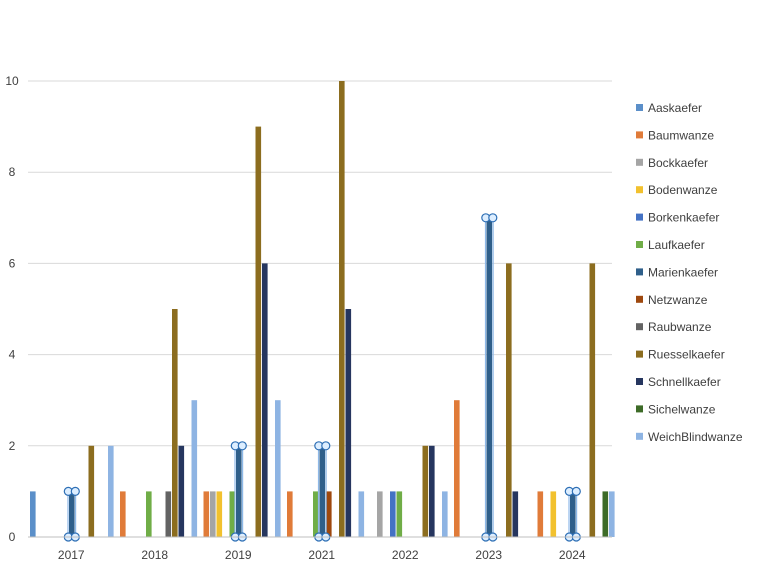 The width and height of the screenshot is (768, 571). I want to click on bar-ruesselkaefer-2017, so click(91, 491).